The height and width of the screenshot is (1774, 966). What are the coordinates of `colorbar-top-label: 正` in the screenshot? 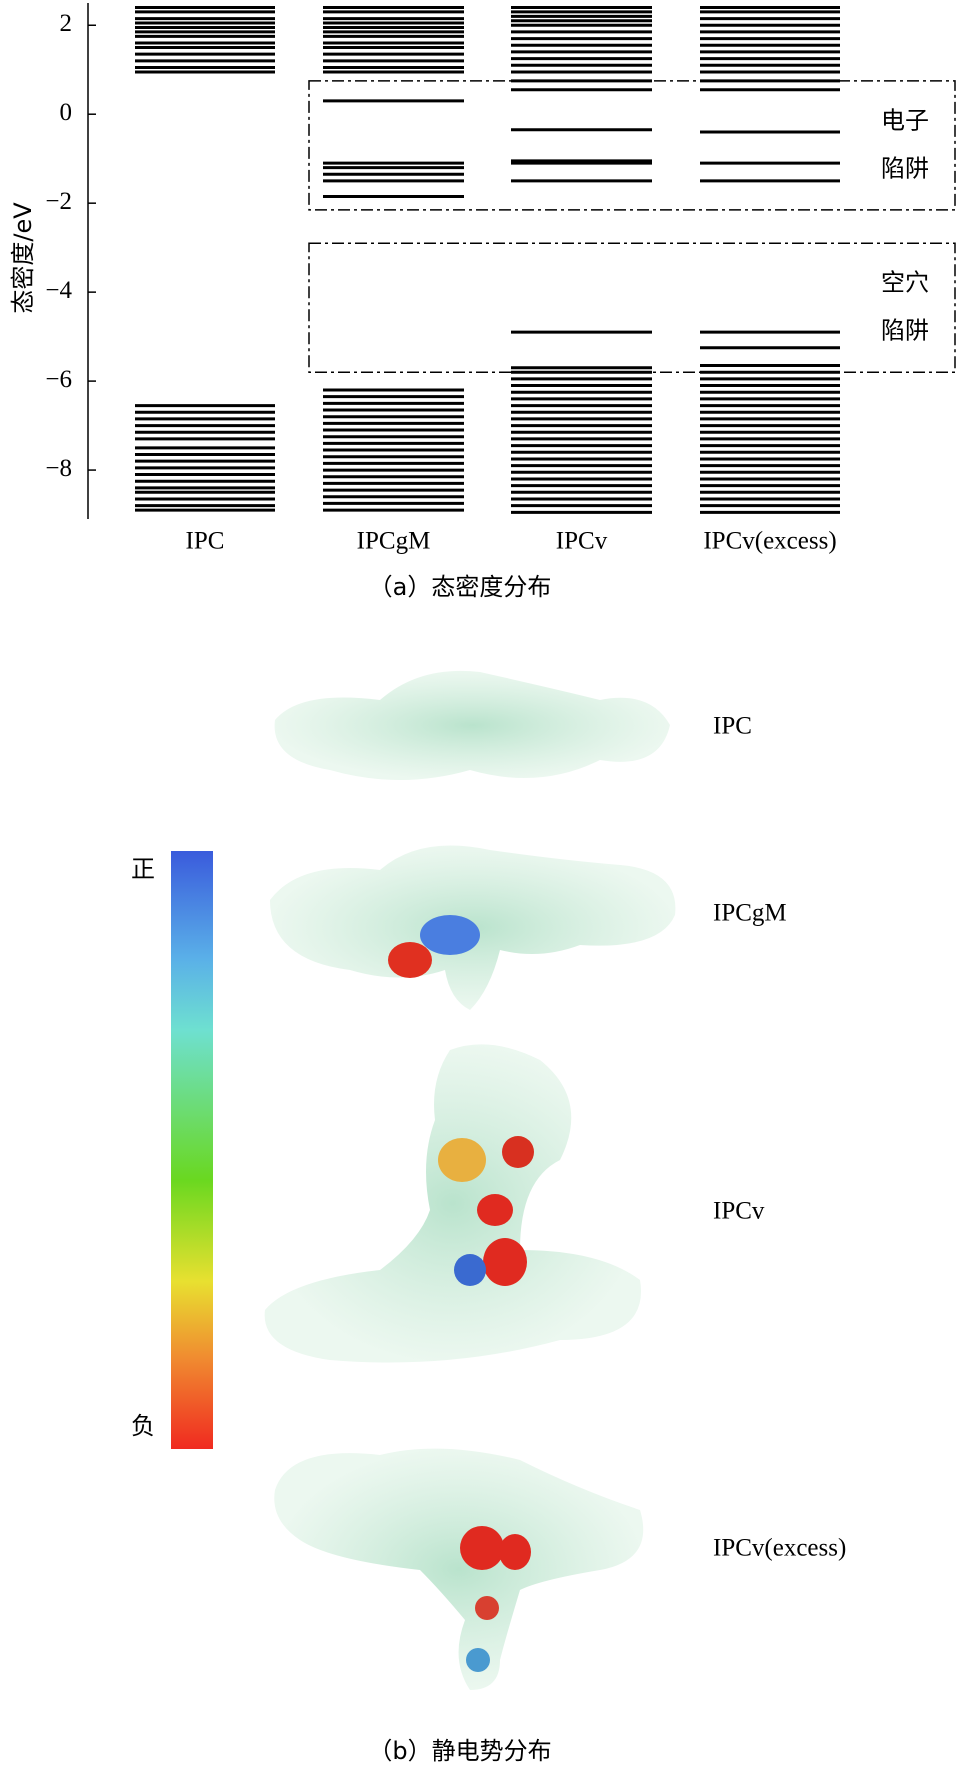 It's located at (143, 869).